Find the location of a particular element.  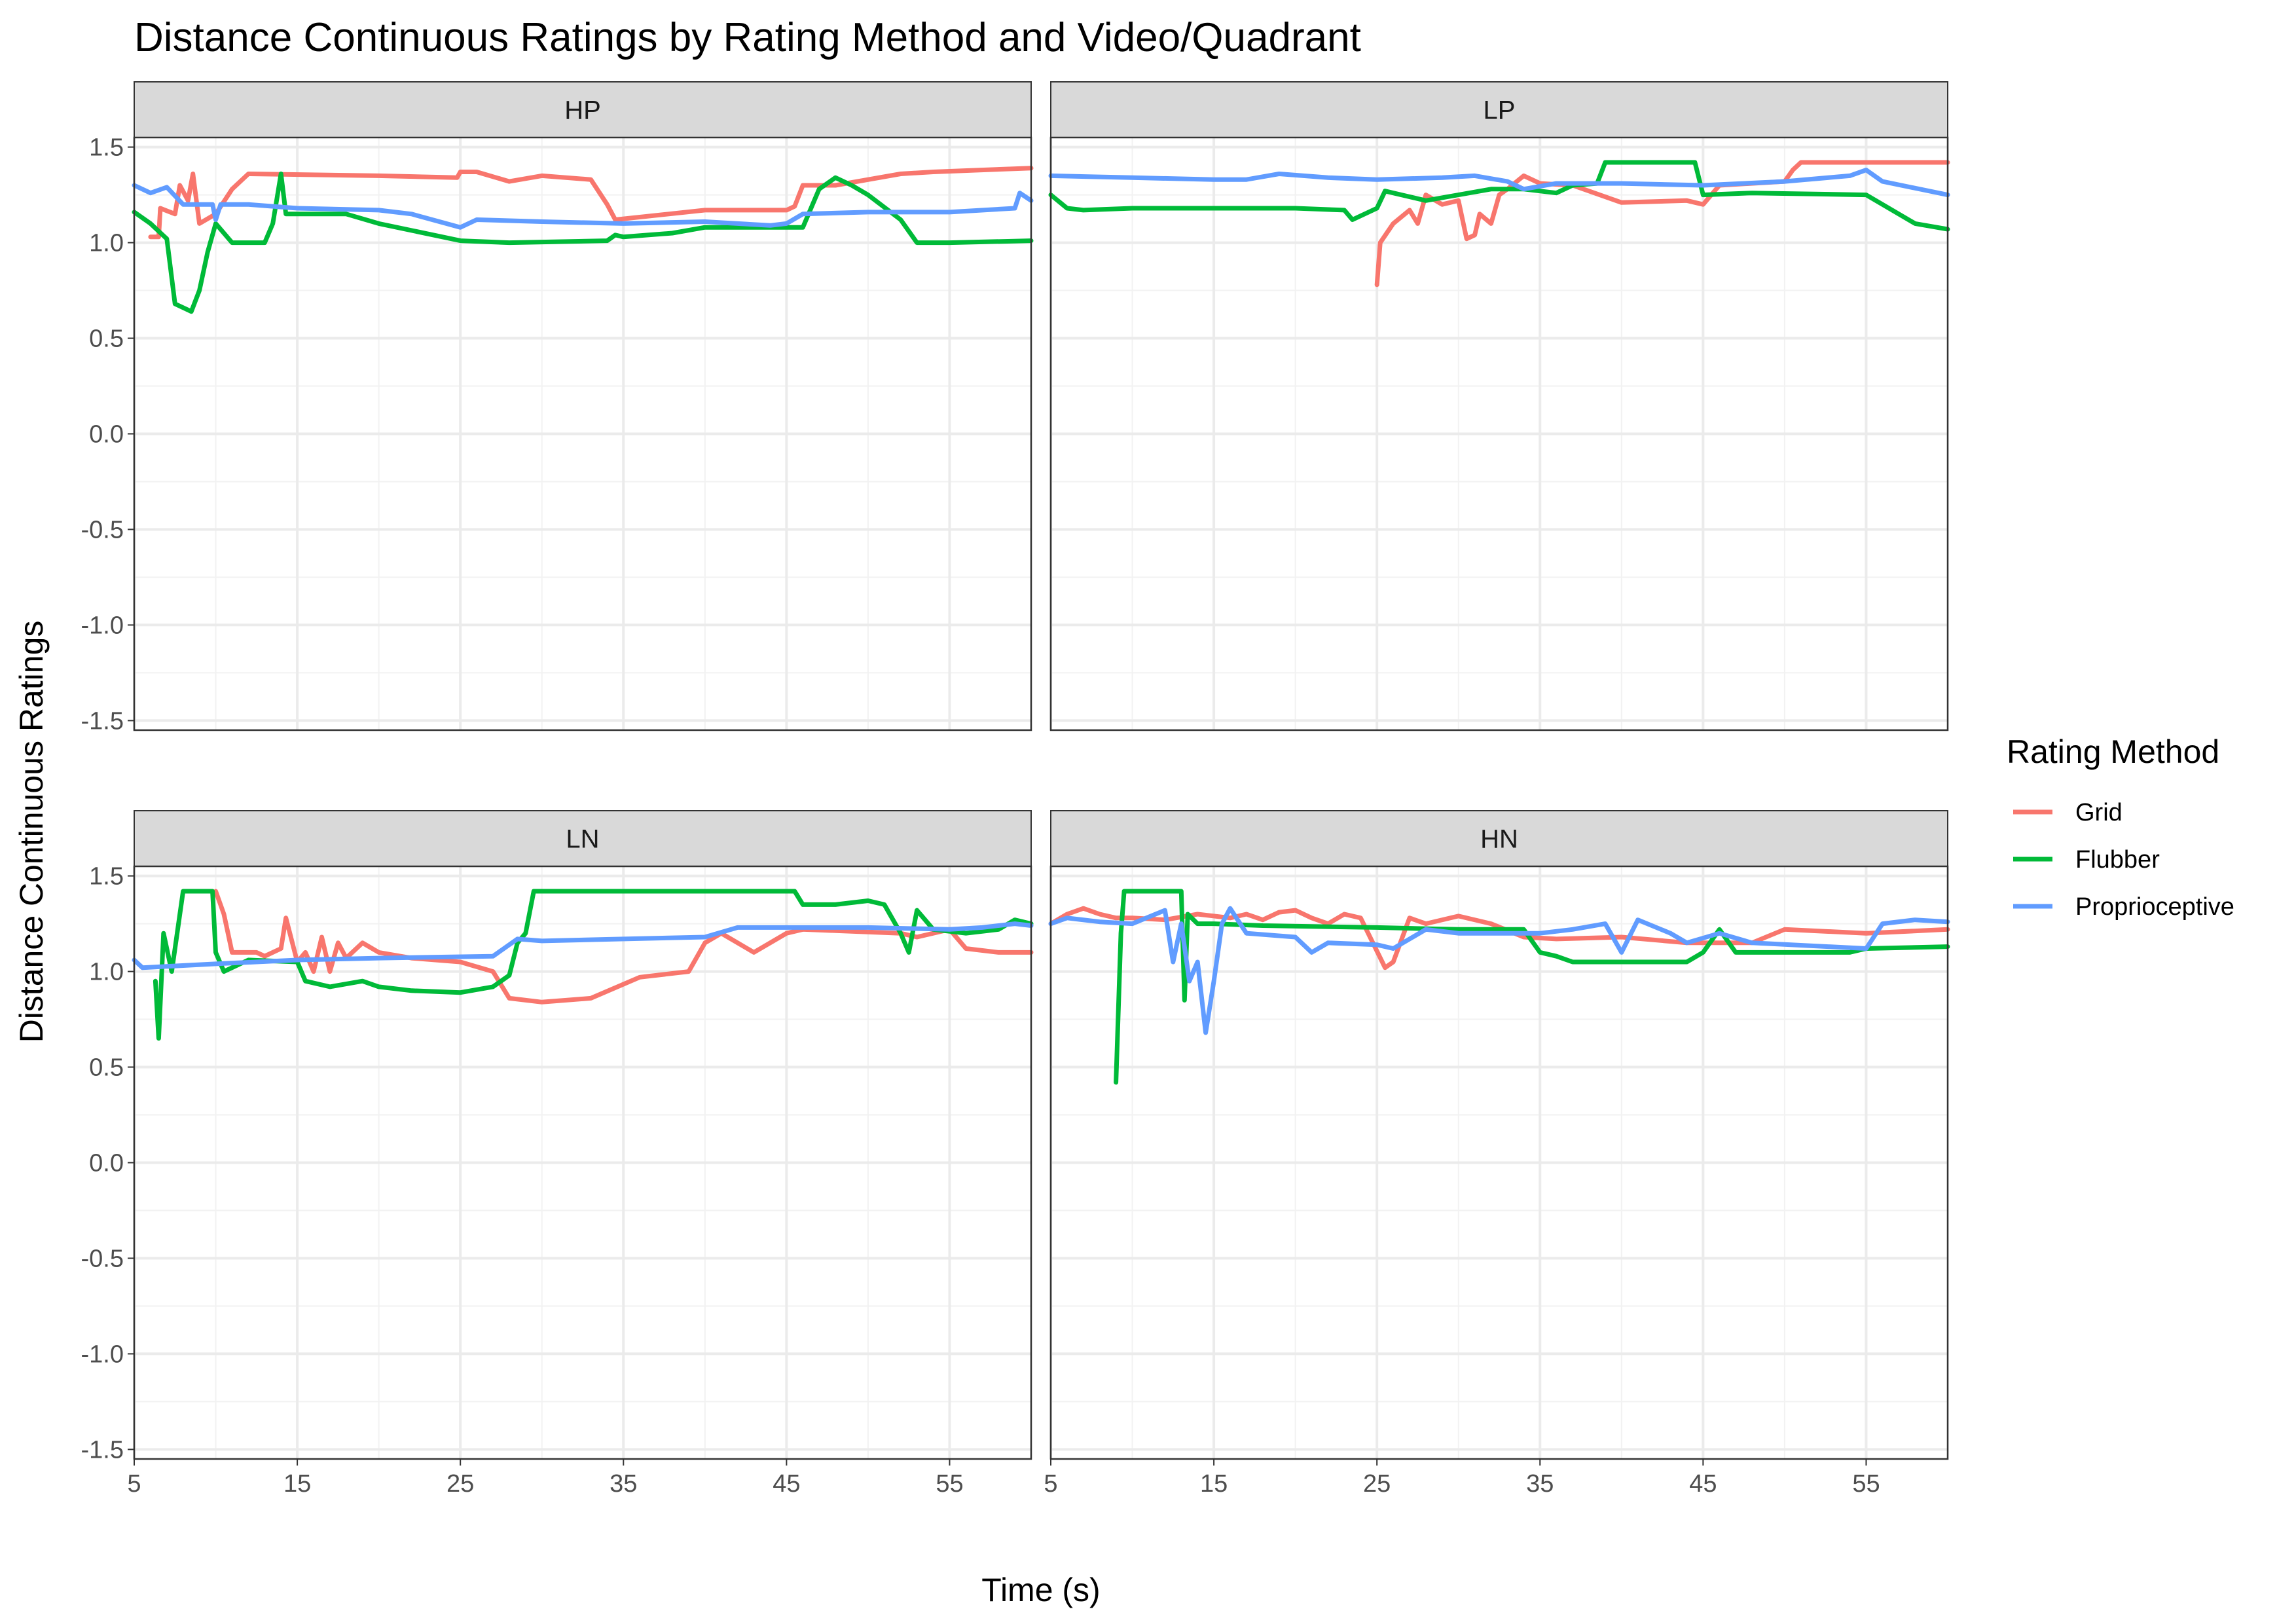

y-axis-title: Distance Continuous Ratings is located at coordinates (31, 832).